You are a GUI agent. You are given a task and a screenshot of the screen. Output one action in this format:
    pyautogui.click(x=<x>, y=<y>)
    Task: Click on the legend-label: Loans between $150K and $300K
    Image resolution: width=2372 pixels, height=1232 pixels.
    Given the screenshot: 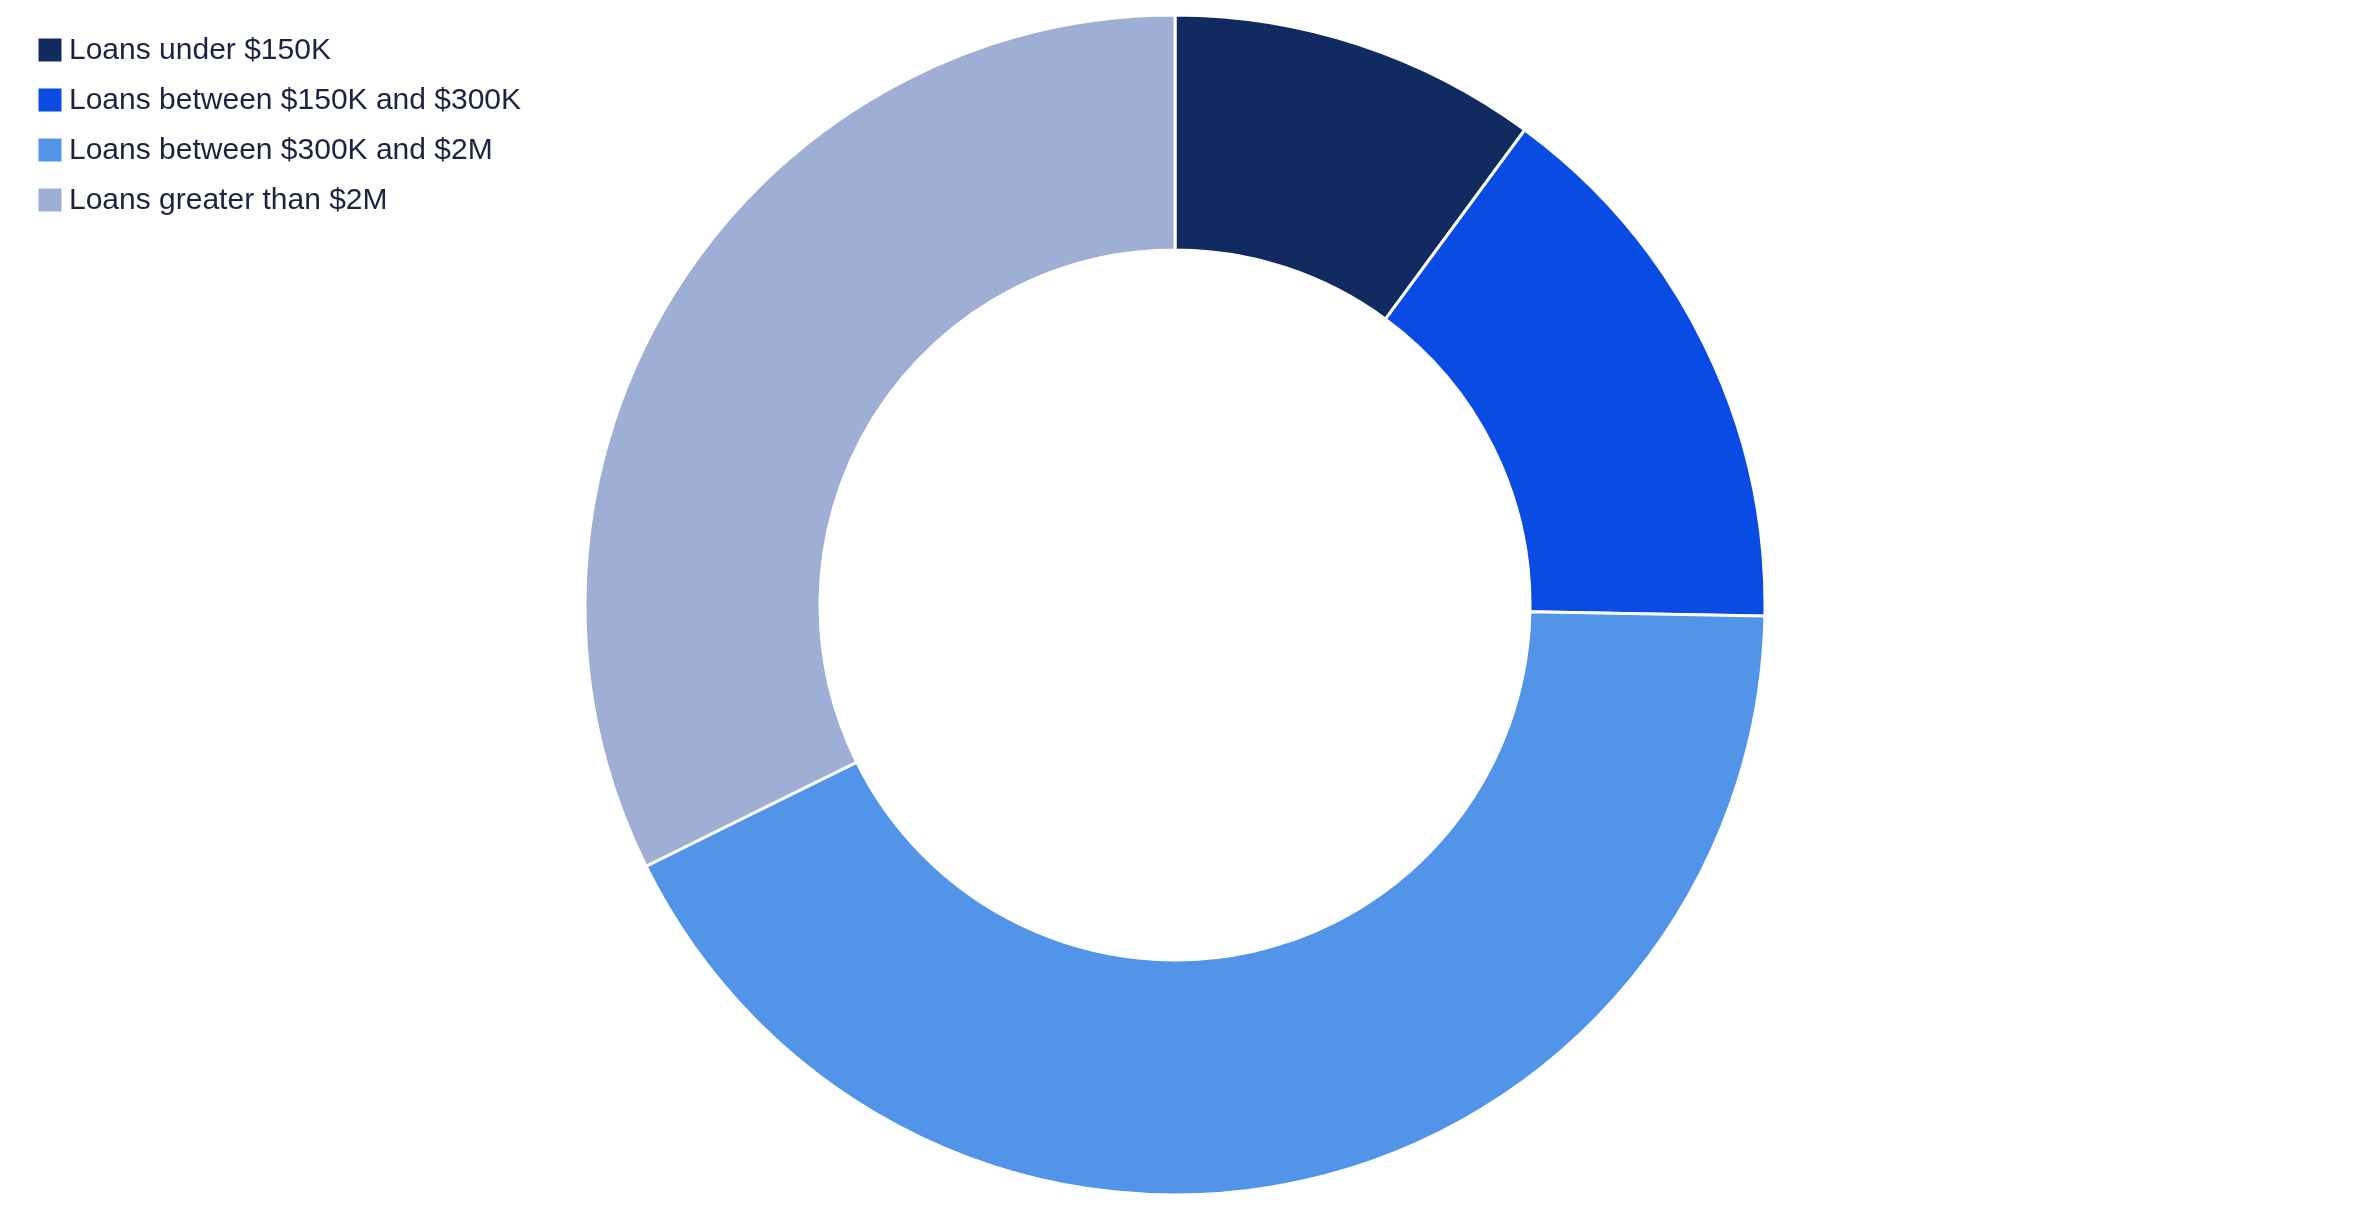 What is the action you would take?
    pyautogui.click(x=295, y=98)
    